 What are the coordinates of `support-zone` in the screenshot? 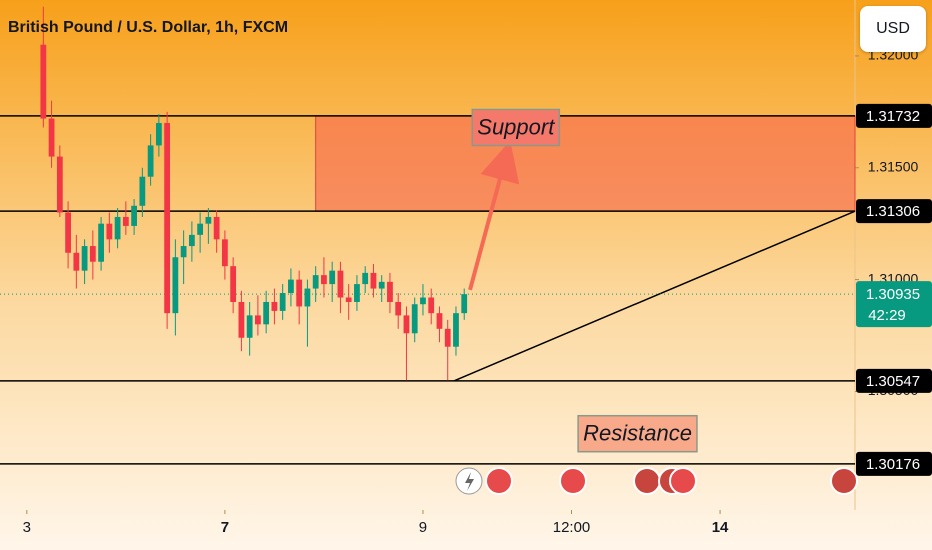 It's located at (585, 163).